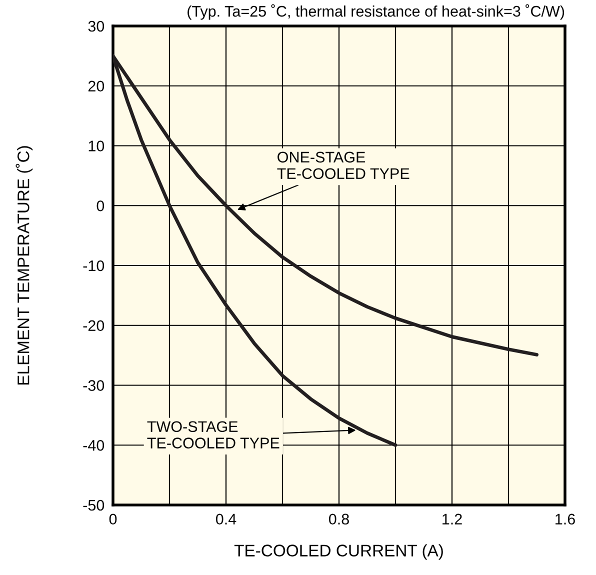 This screenshot has width=596, height=575. Describe the element at coordinates (93, 385) in the screenshot. I see `y-tick-label: -30` at that location.